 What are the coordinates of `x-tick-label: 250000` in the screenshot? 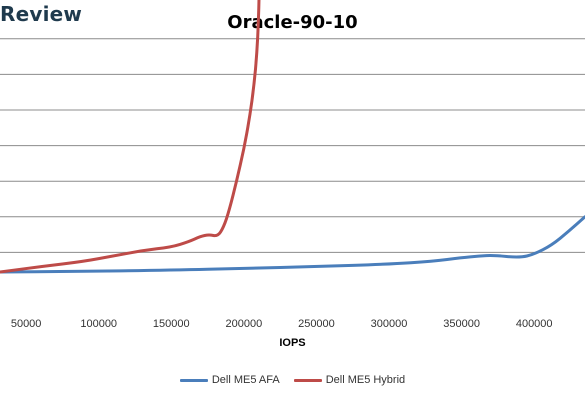 It's located at (316, 324).